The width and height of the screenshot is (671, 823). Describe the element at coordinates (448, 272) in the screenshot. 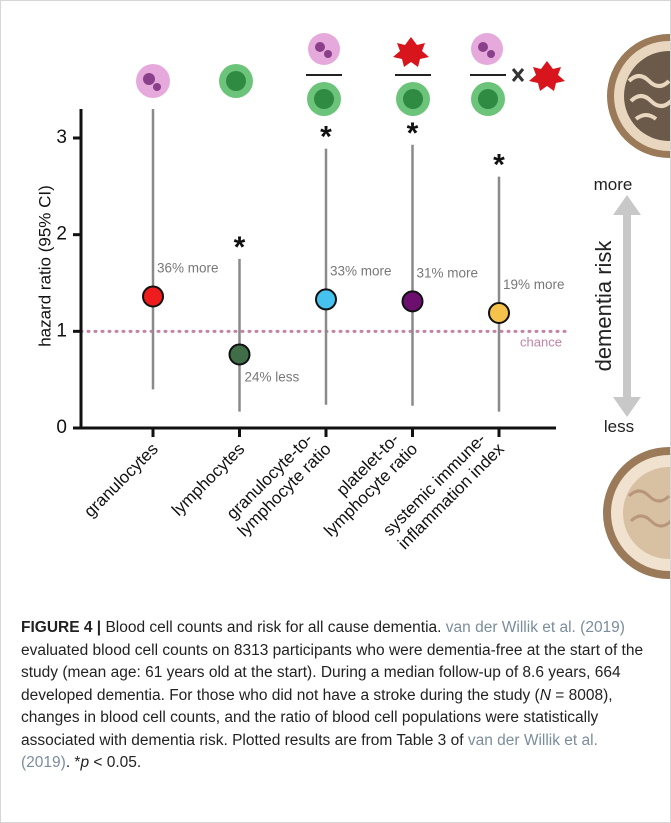

I see `annotation: 31% more` at that location.